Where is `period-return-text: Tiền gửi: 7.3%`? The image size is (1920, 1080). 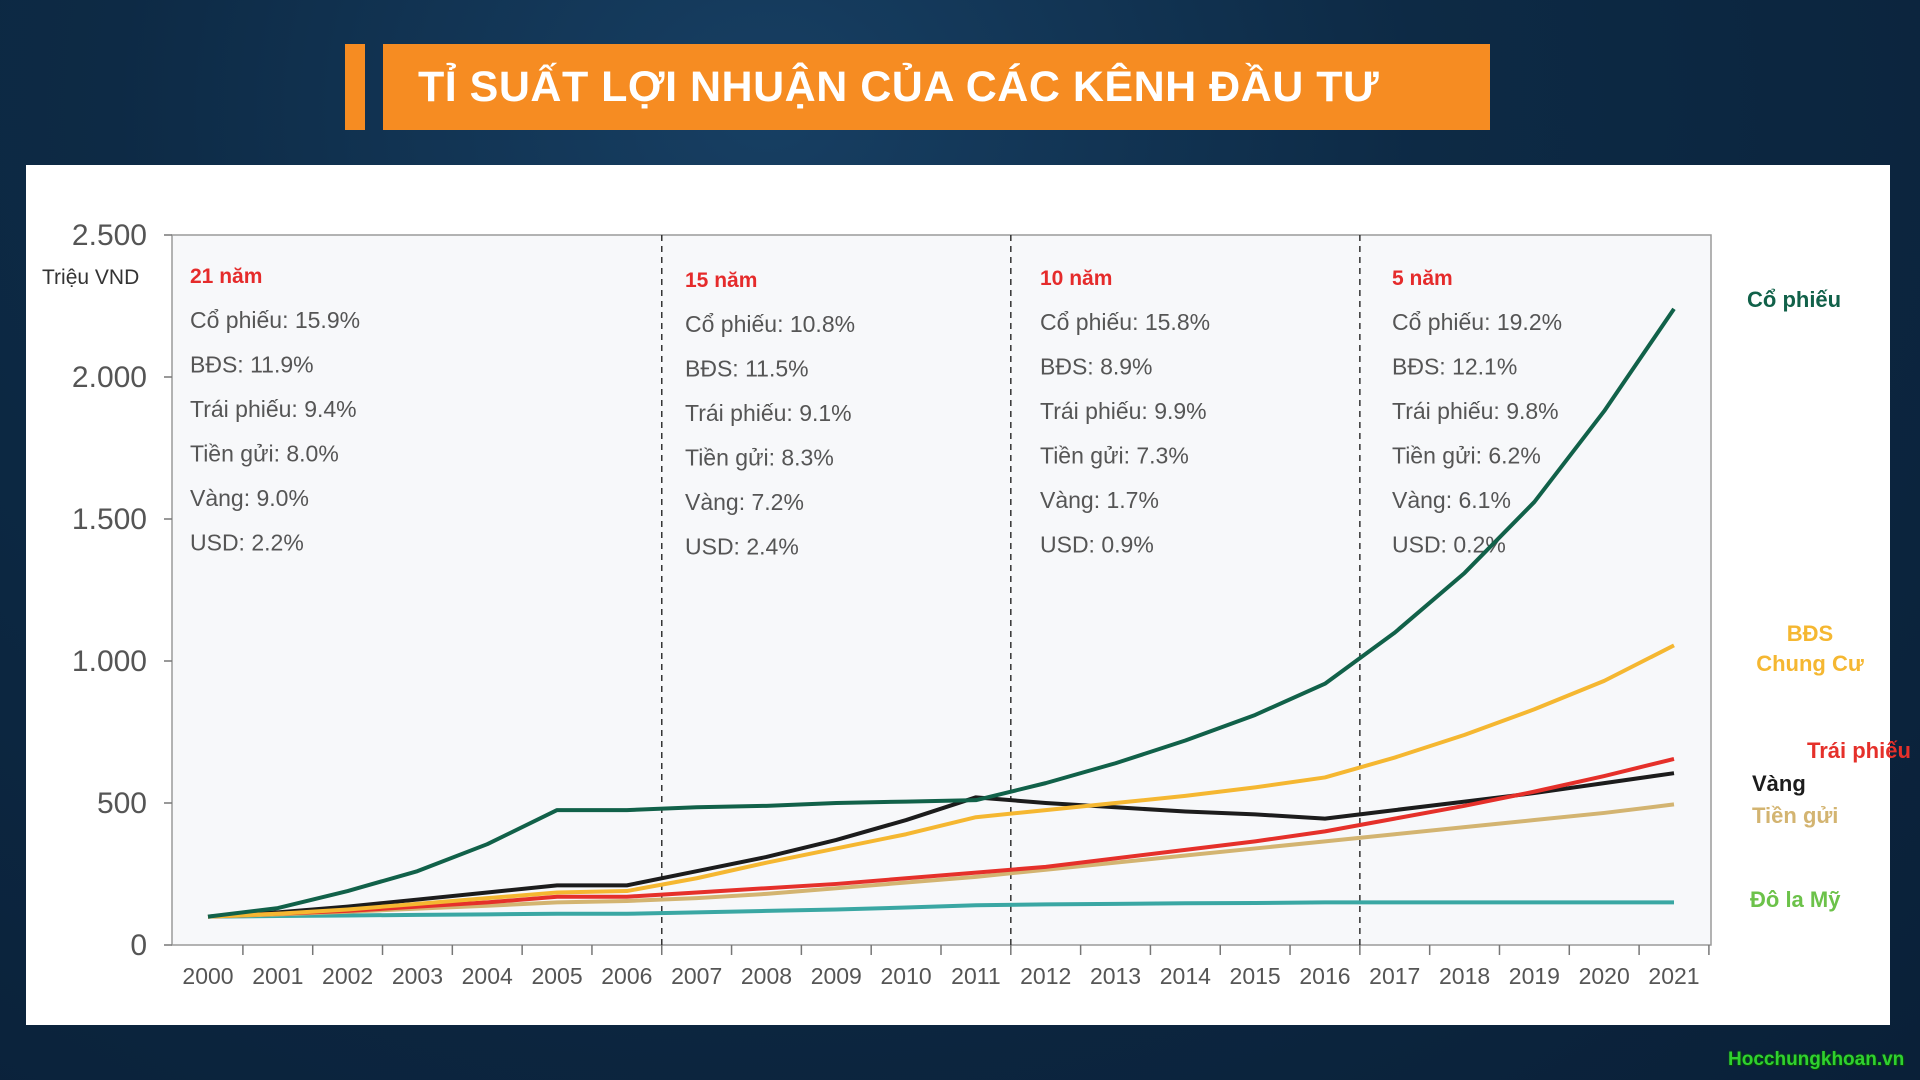
period-return-text: Tiền gửi: 7.3% is located at coordinates (1114, 456).